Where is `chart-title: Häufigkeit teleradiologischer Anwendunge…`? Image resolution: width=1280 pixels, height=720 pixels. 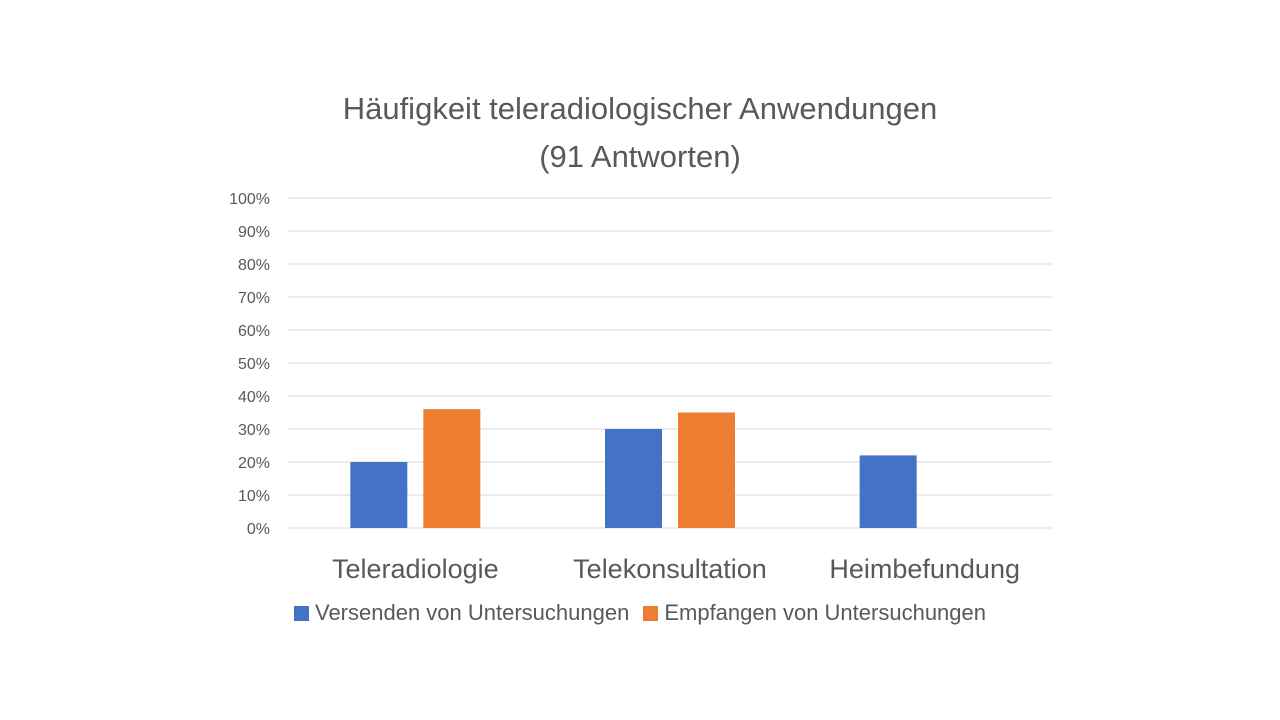 chart-title: Häufigkeit teleradiologischer Anwendunge… is located at coordinates (640, 108).